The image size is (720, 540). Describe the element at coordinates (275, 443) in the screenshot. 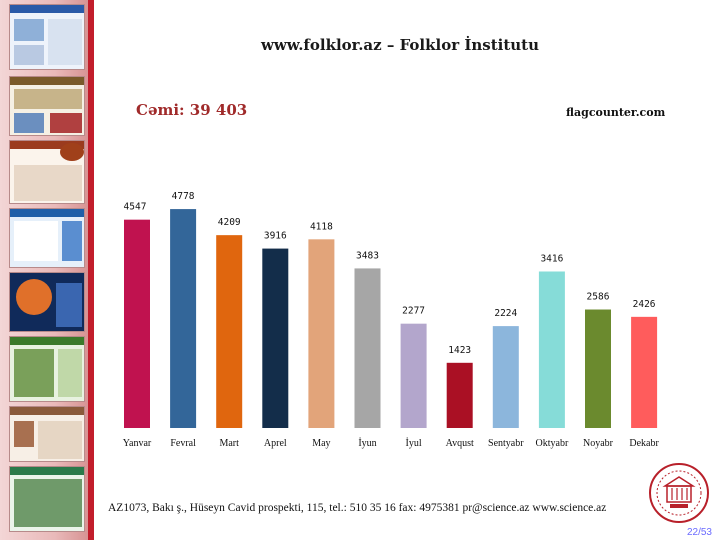

I see `category-label-3: Aprel` at that location.